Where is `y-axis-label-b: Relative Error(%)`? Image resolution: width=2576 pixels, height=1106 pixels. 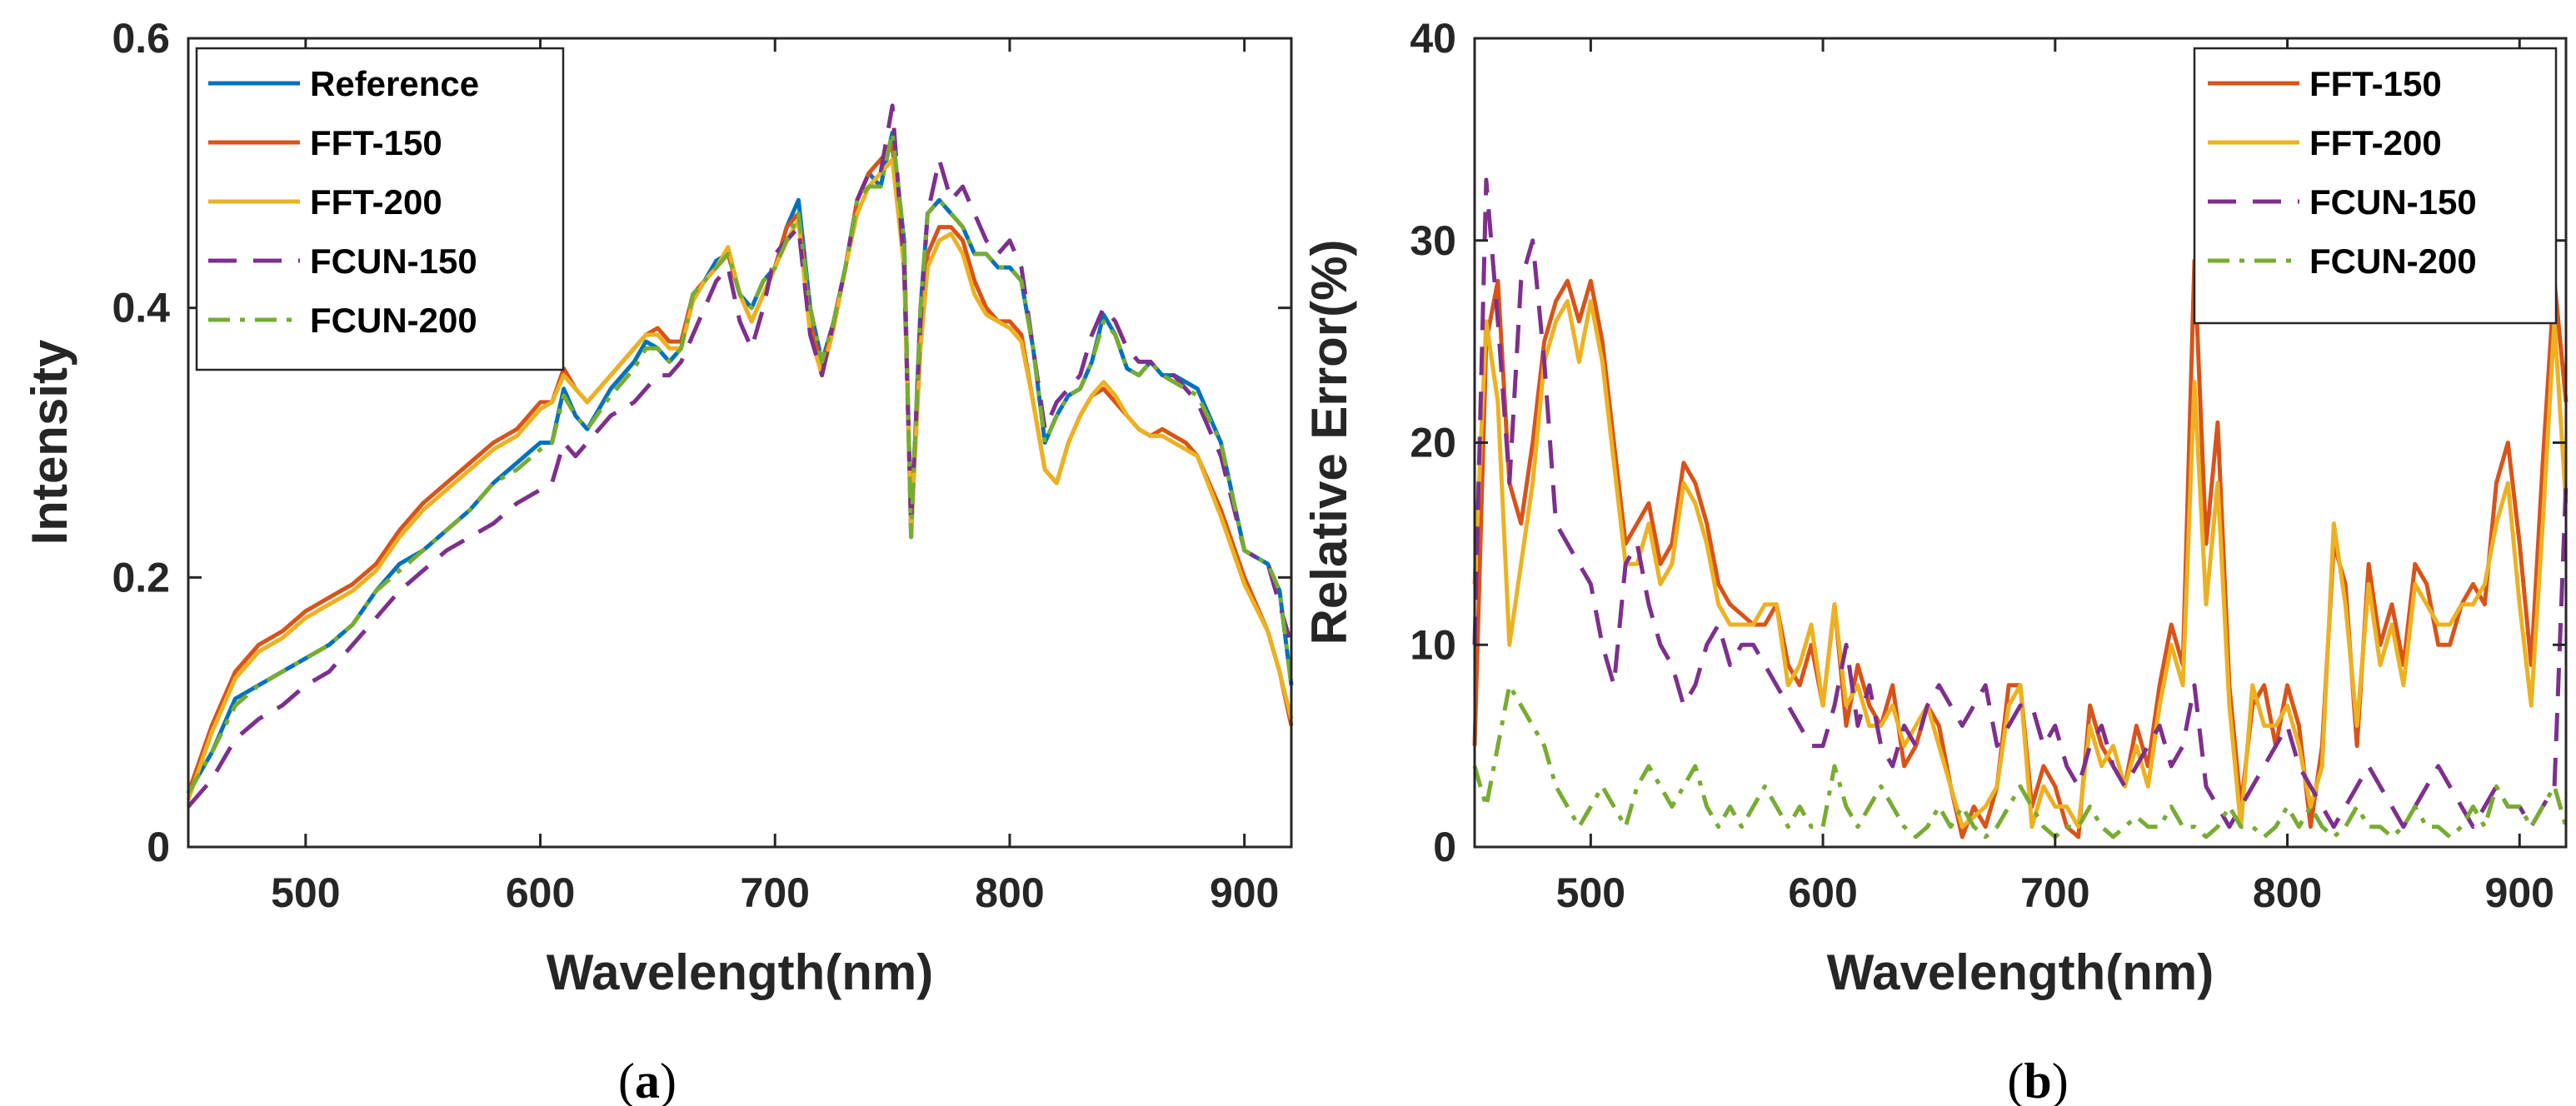
y-axis-label-b: Relative Error(%) is located at coordinates (1329, 442).